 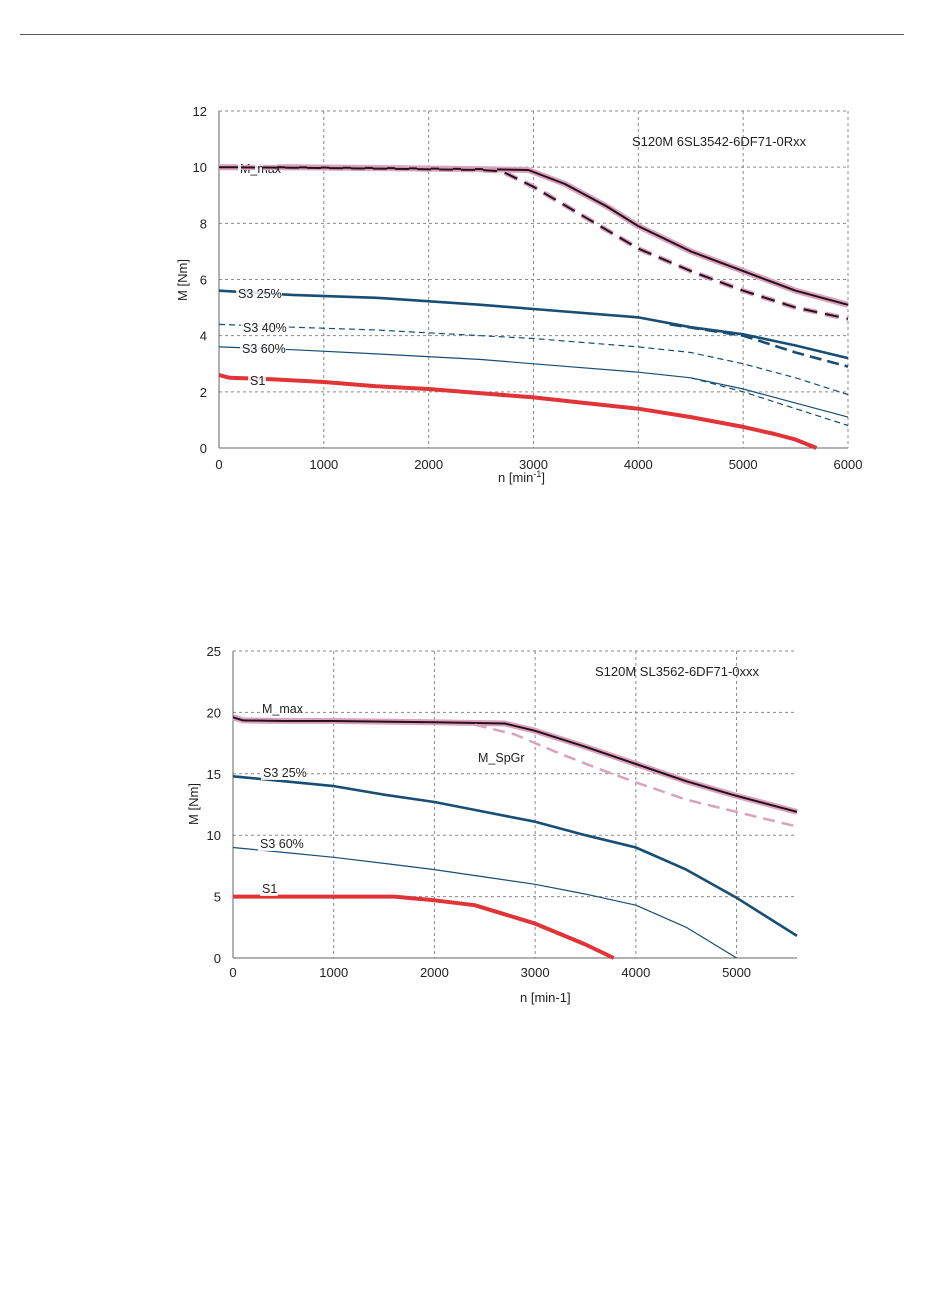 I want to click on chart-title: S120M 6SL3542-6DF71-0Rxx, so click(x=719, y=141).